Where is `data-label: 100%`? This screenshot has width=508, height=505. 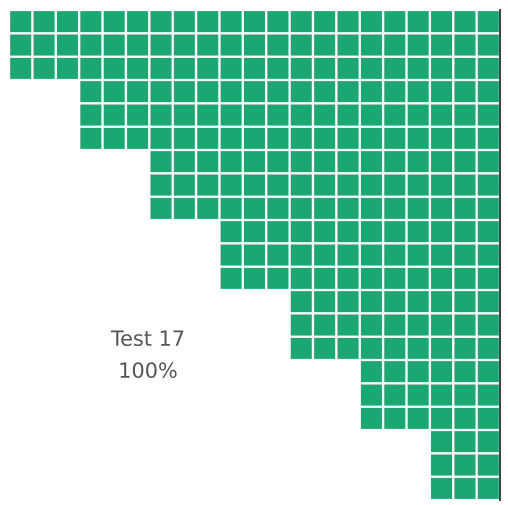
data-label: 100% is located at coordinates (148, 370).